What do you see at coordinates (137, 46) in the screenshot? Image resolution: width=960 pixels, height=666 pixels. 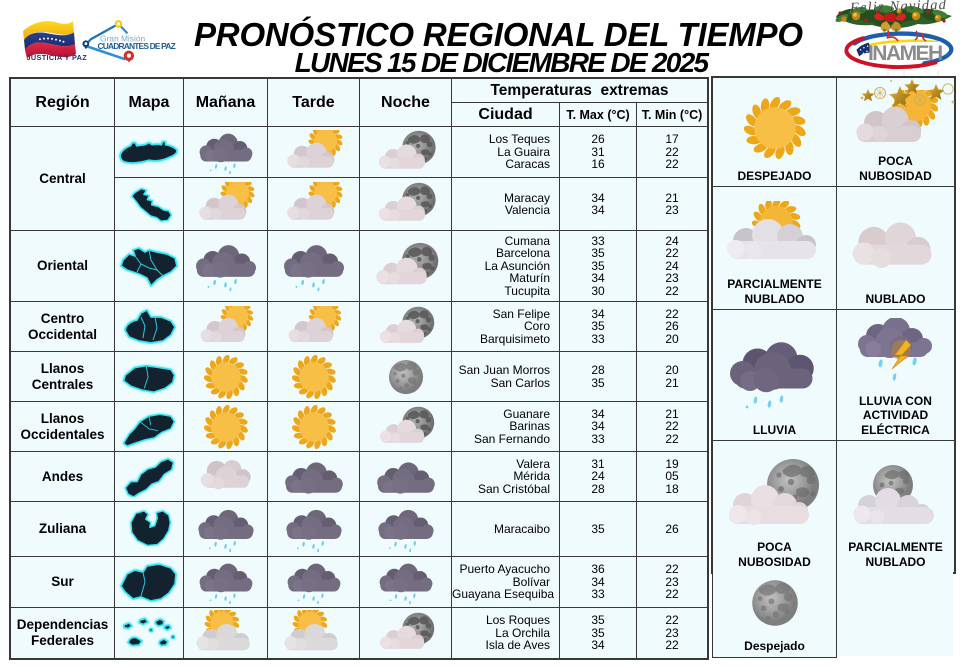 I see `svg-text: CUADRANTES DE PAZ` at bounding box center [137, 46].